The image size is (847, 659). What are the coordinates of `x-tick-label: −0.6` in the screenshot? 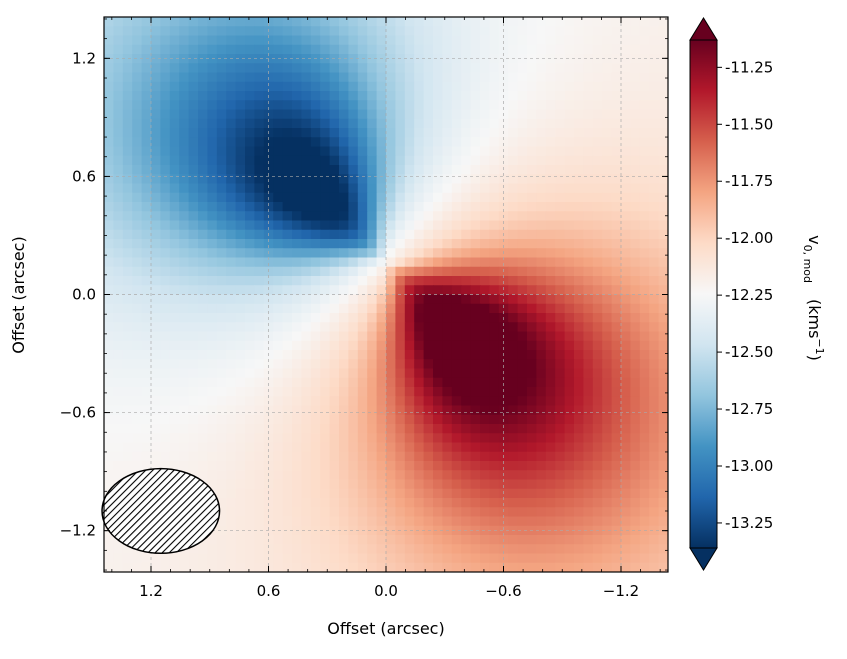 It's located at (503, 591).